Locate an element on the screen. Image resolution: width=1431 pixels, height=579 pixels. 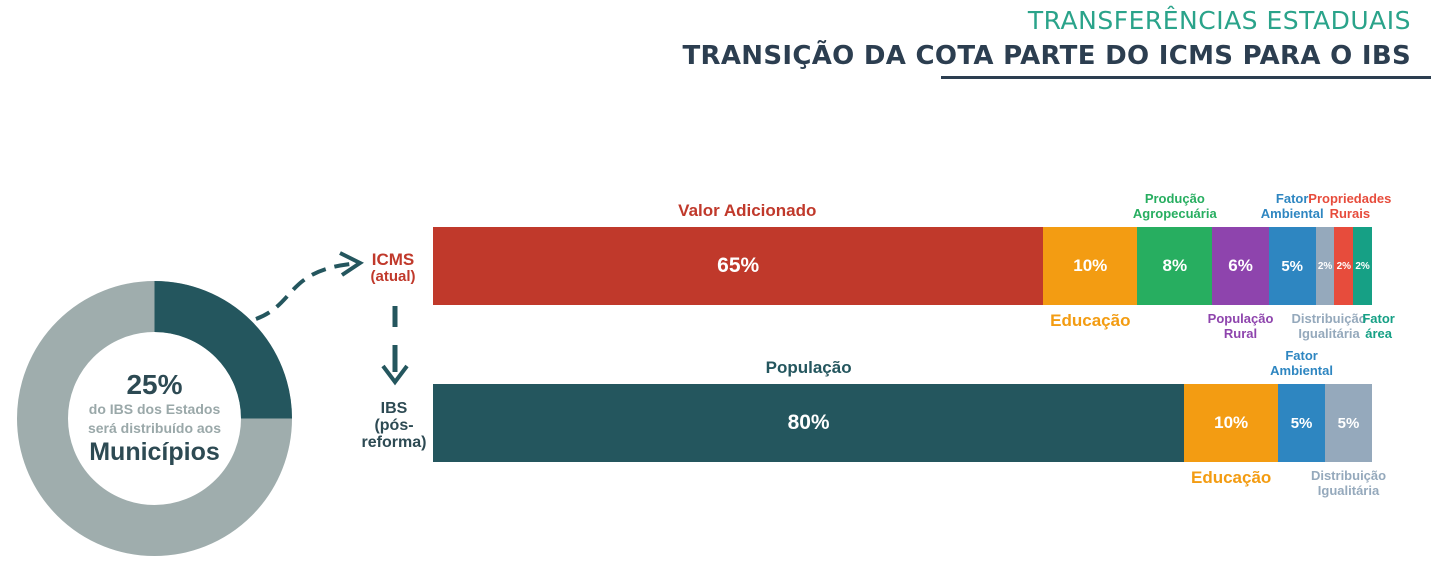
icms-segment-fator-area: 2% is located at coordinates (1362, 266).